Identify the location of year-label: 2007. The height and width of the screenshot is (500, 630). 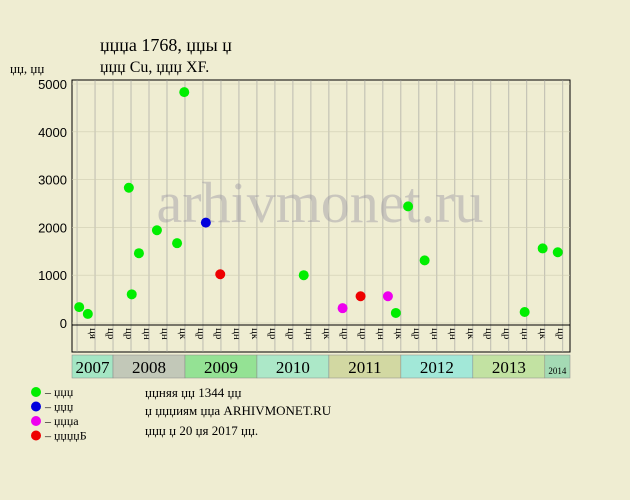
(93, 367).